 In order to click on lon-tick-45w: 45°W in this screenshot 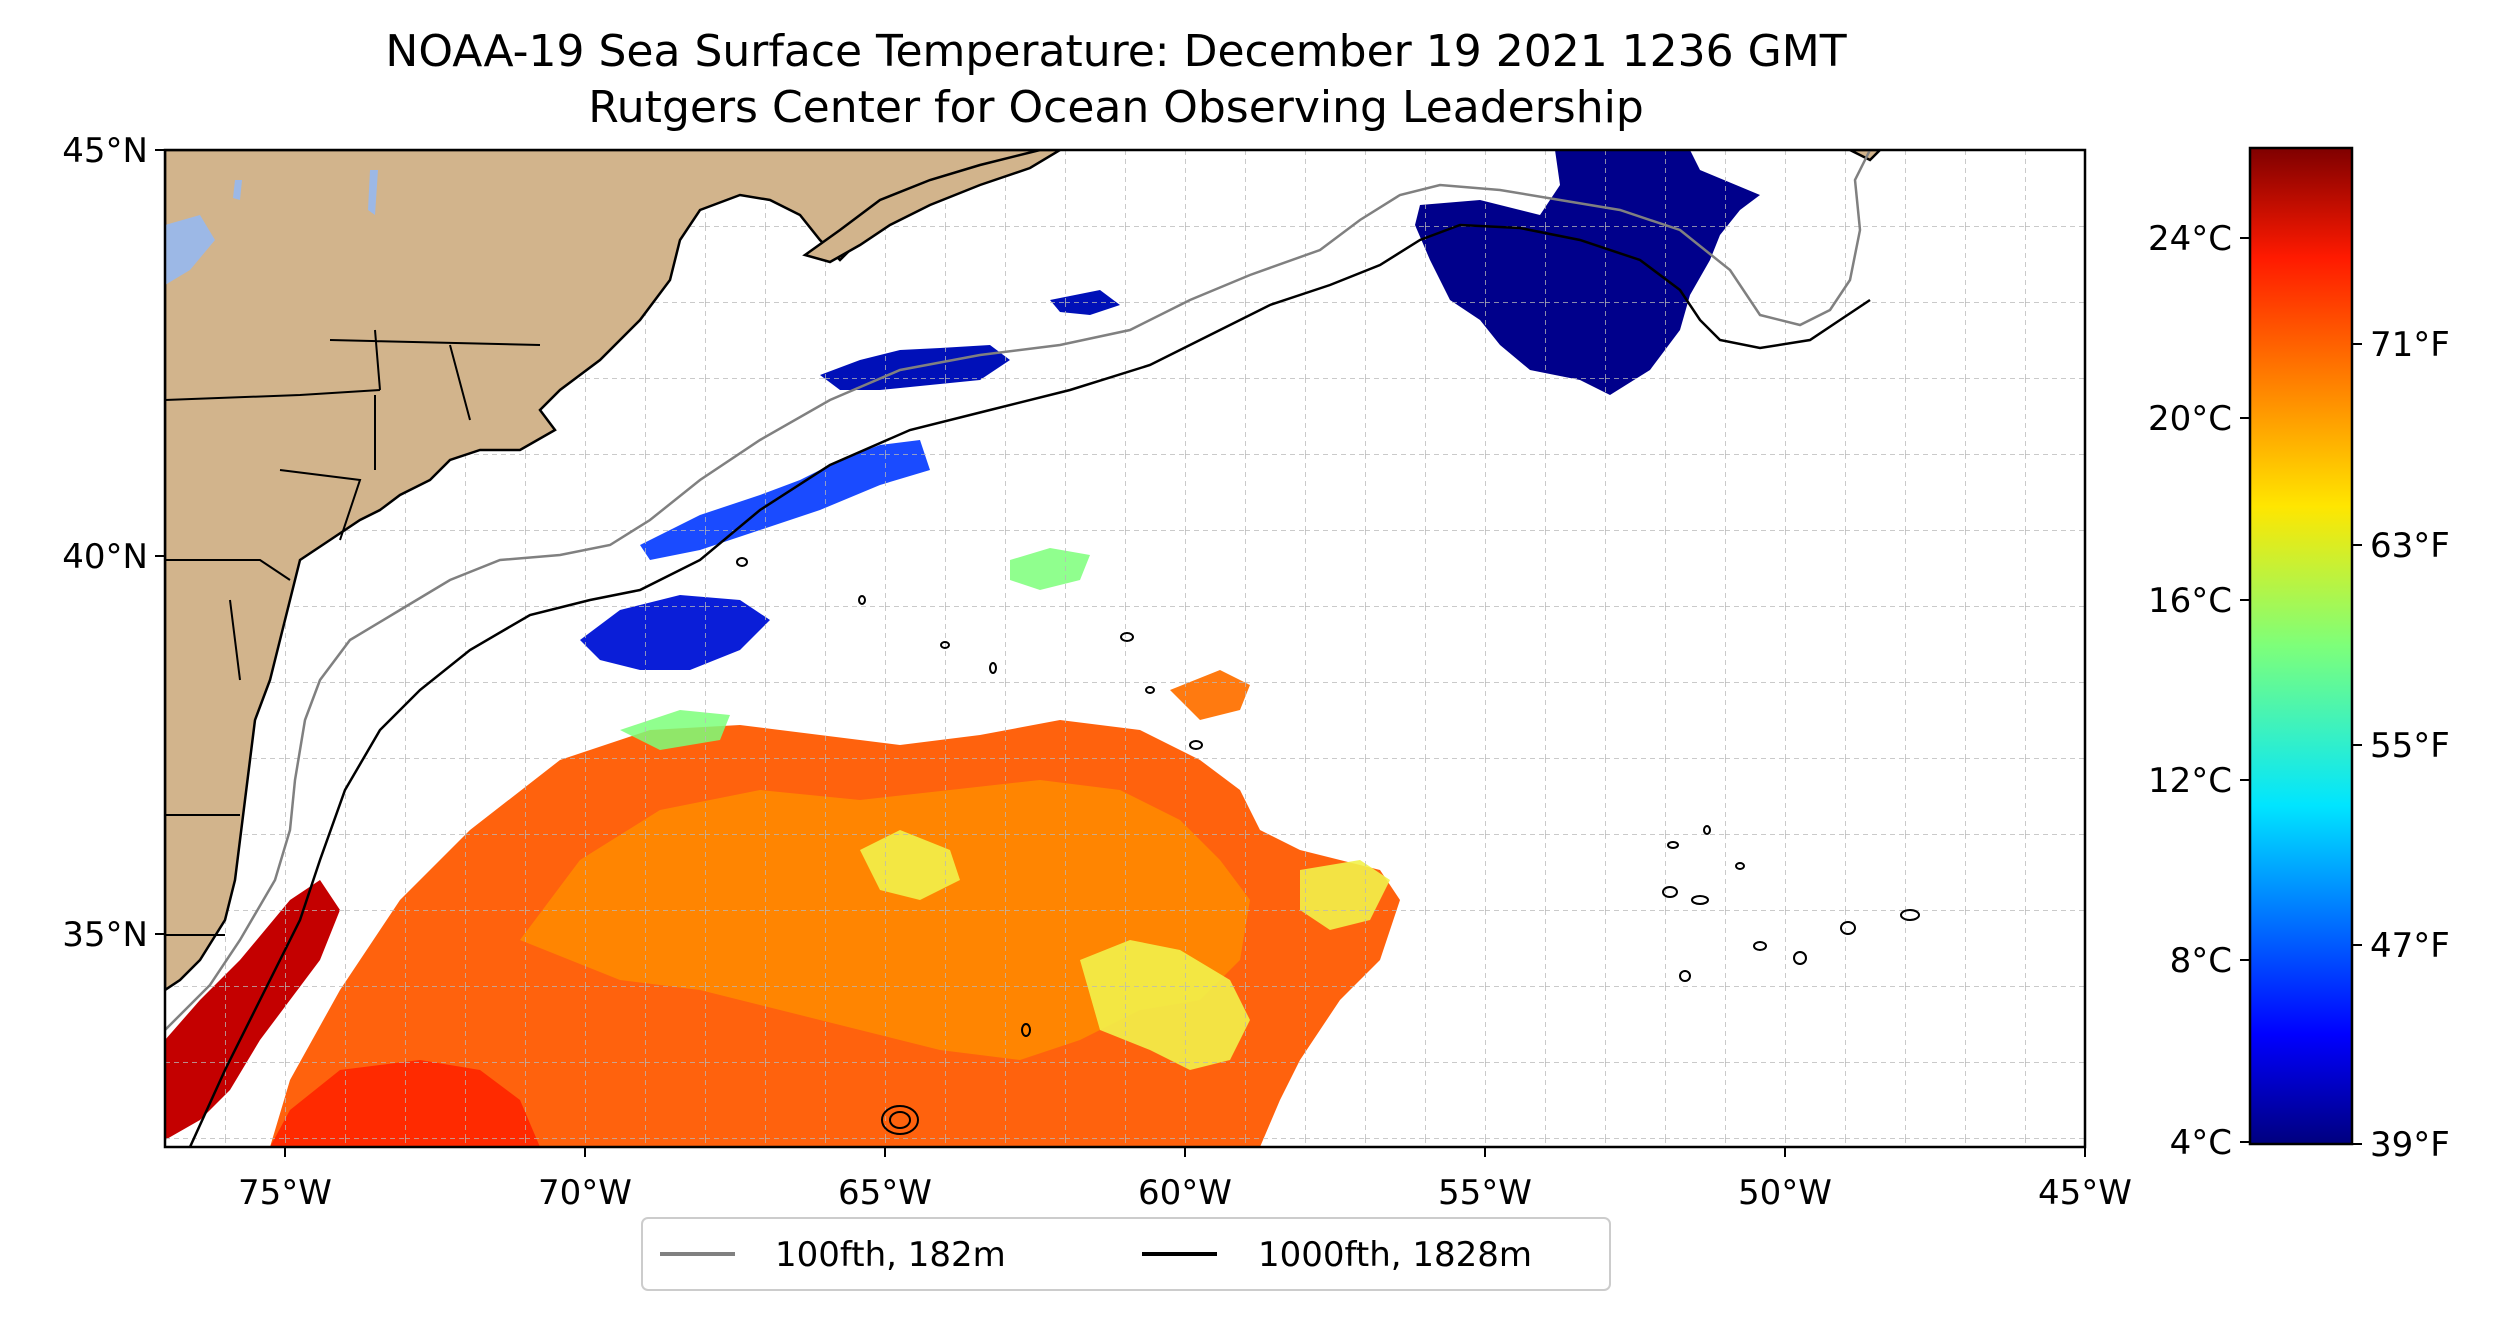, I will do `click(2085, 1193)`.